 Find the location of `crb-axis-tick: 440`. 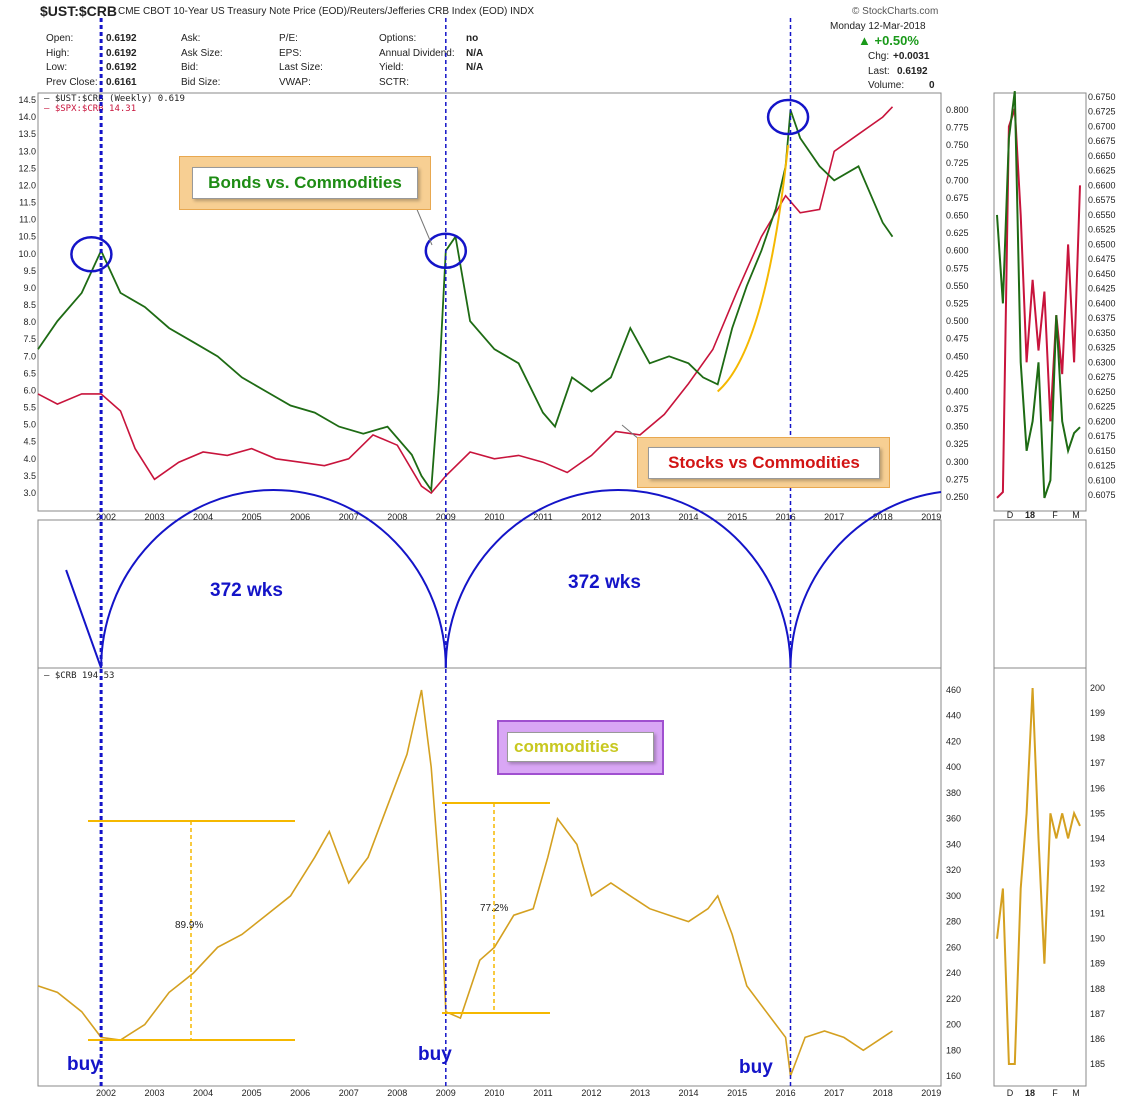

crb-axis-tick: 440 is located at coordinates (953, 716).